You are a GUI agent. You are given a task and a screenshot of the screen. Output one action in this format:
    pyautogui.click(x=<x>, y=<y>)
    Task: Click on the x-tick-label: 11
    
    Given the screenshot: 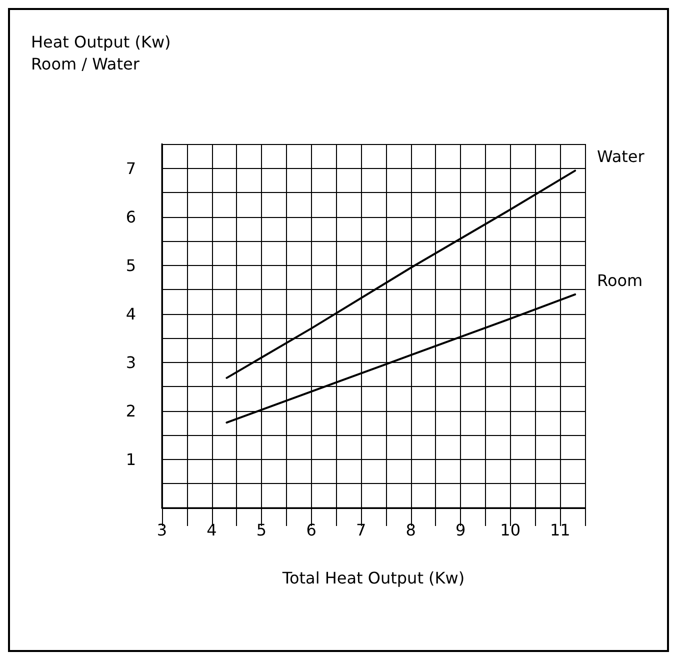 What is the action you would take?
    pyautogui.click(x=560, y=530)
    